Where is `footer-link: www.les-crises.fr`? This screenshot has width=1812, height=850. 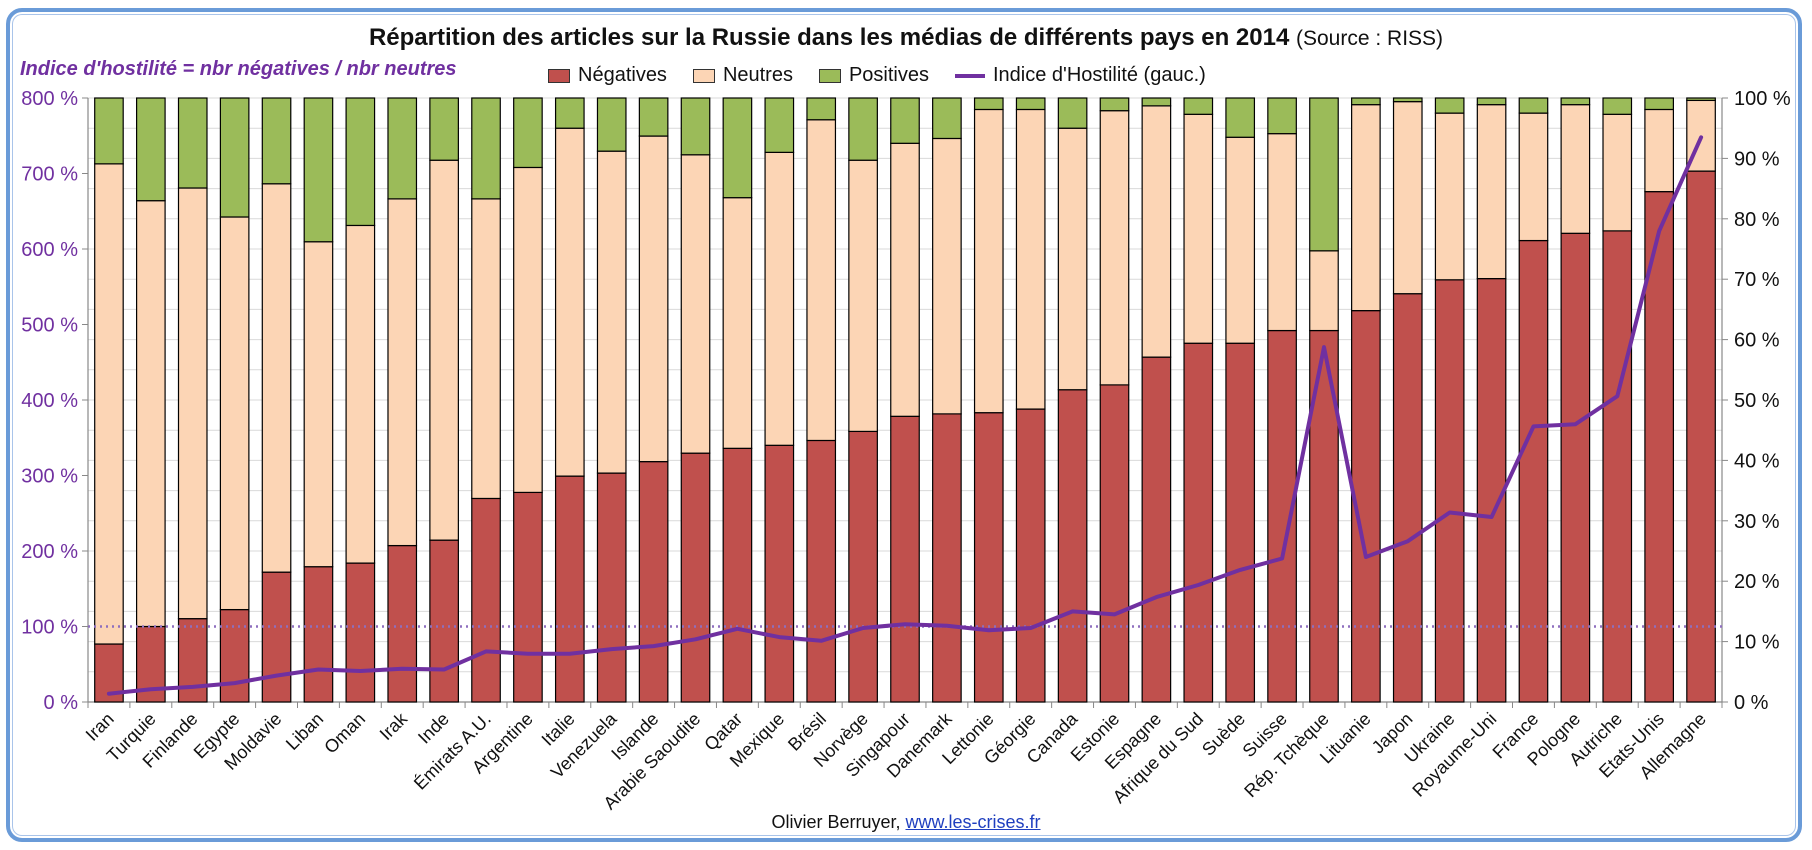
footer-link: www.les-crises.fr is located at coordinates (973, 822).